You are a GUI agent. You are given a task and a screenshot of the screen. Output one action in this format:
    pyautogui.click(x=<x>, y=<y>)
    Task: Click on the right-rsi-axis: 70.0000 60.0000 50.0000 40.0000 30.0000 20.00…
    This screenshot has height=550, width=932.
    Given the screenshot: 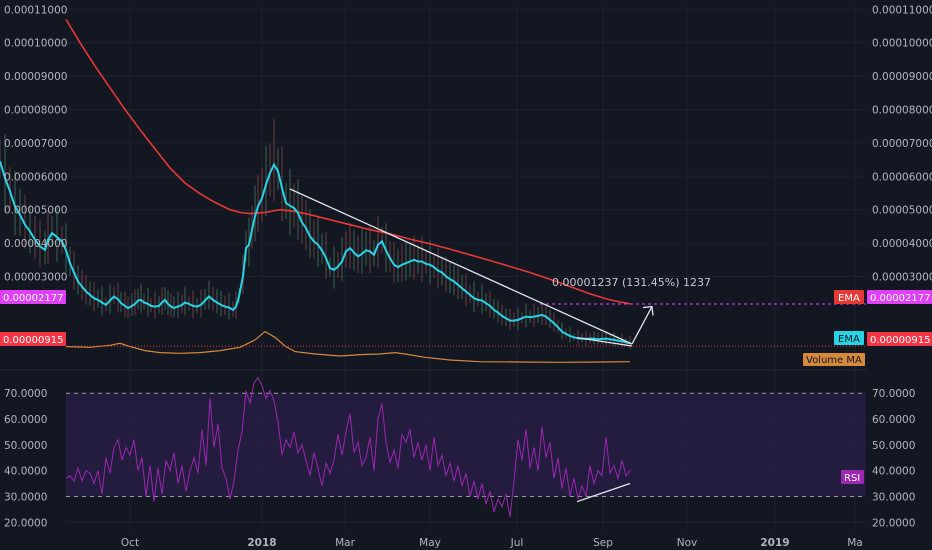 What is the action you would take?
    pyautogui.click(x=893, y=458)
    